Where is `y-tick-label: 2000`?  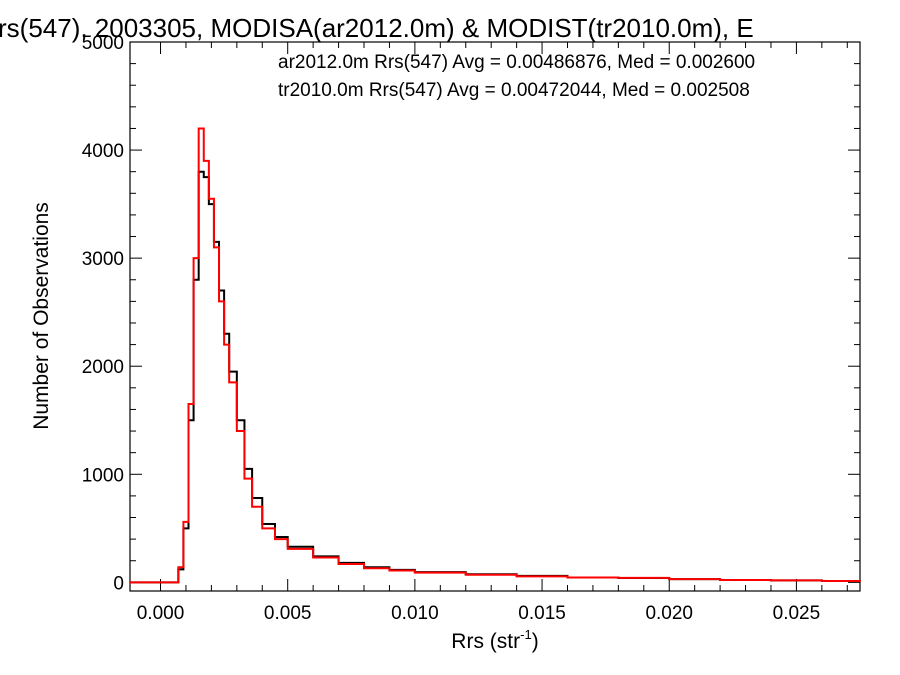 y-tick-label: 2000 is located at coordinates (103, 367).